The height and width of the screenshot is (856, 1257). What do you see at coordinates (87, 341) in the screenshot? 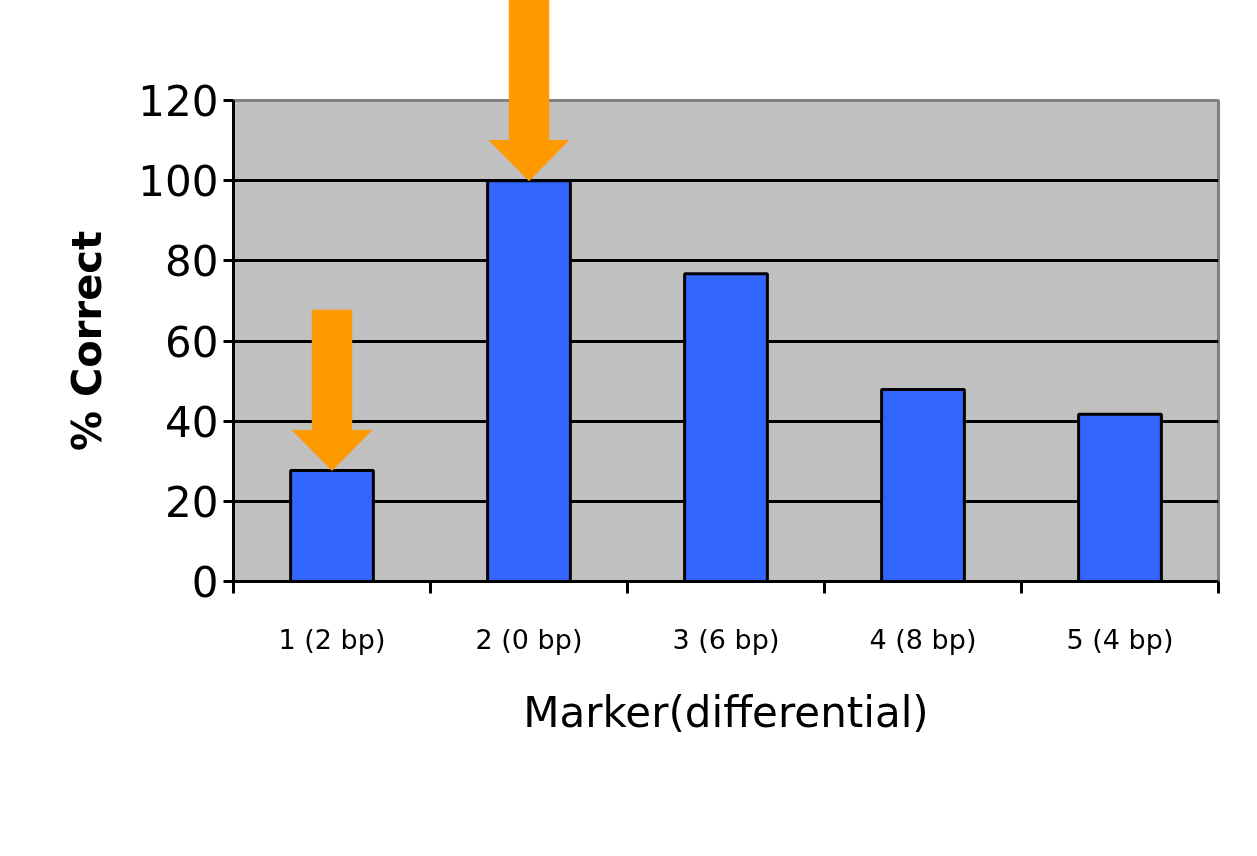
I see `y-axis-title: % Correct` at bounding box center [87, 341].